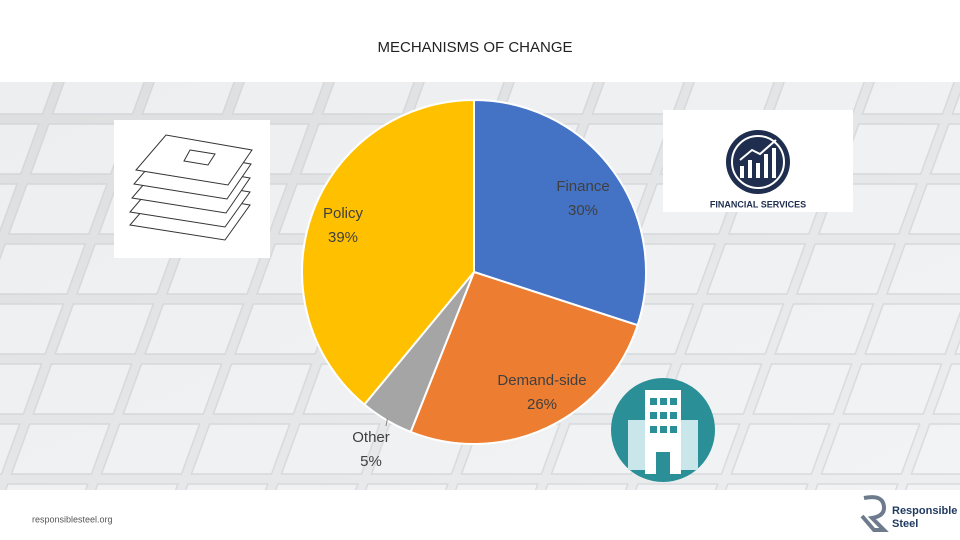  Describe the element at coordinates (371, 461) in the screenshot. I see `value-label: 5%` at that location.